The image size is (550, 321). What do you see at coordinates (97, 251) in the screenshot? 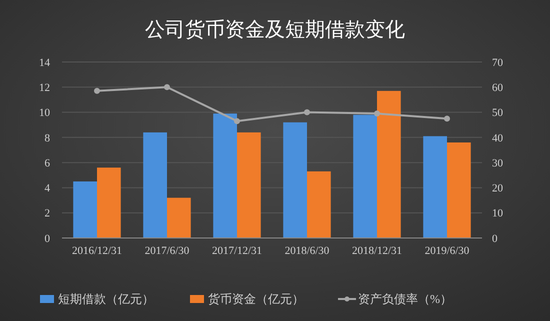
I see `x-tick-label: 2016/12/31` at bounding box center [97, 251].